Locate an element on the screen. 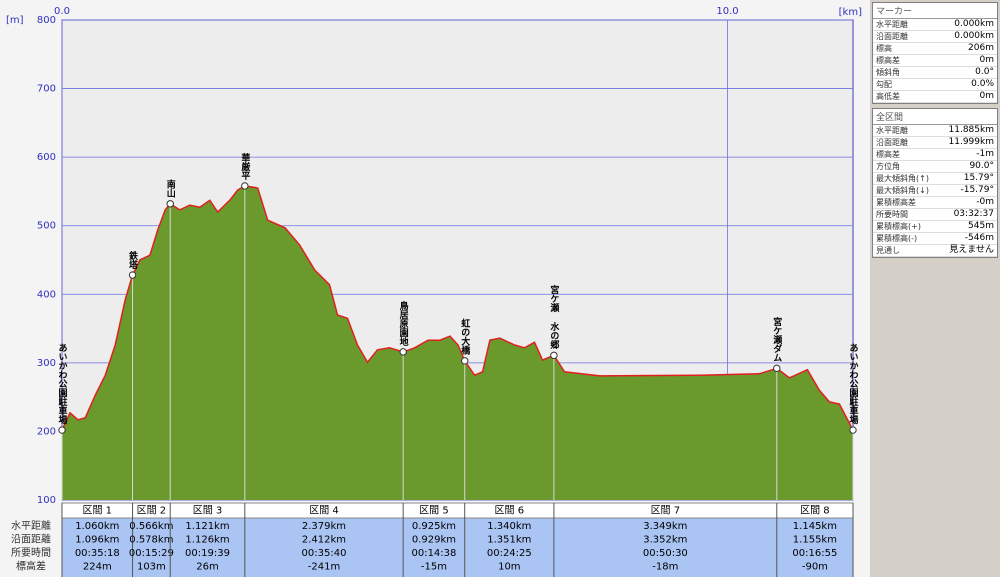 This screenshot has height=577, width=1000. segment-cell: 1.096km is located at coordinates (97, 540).